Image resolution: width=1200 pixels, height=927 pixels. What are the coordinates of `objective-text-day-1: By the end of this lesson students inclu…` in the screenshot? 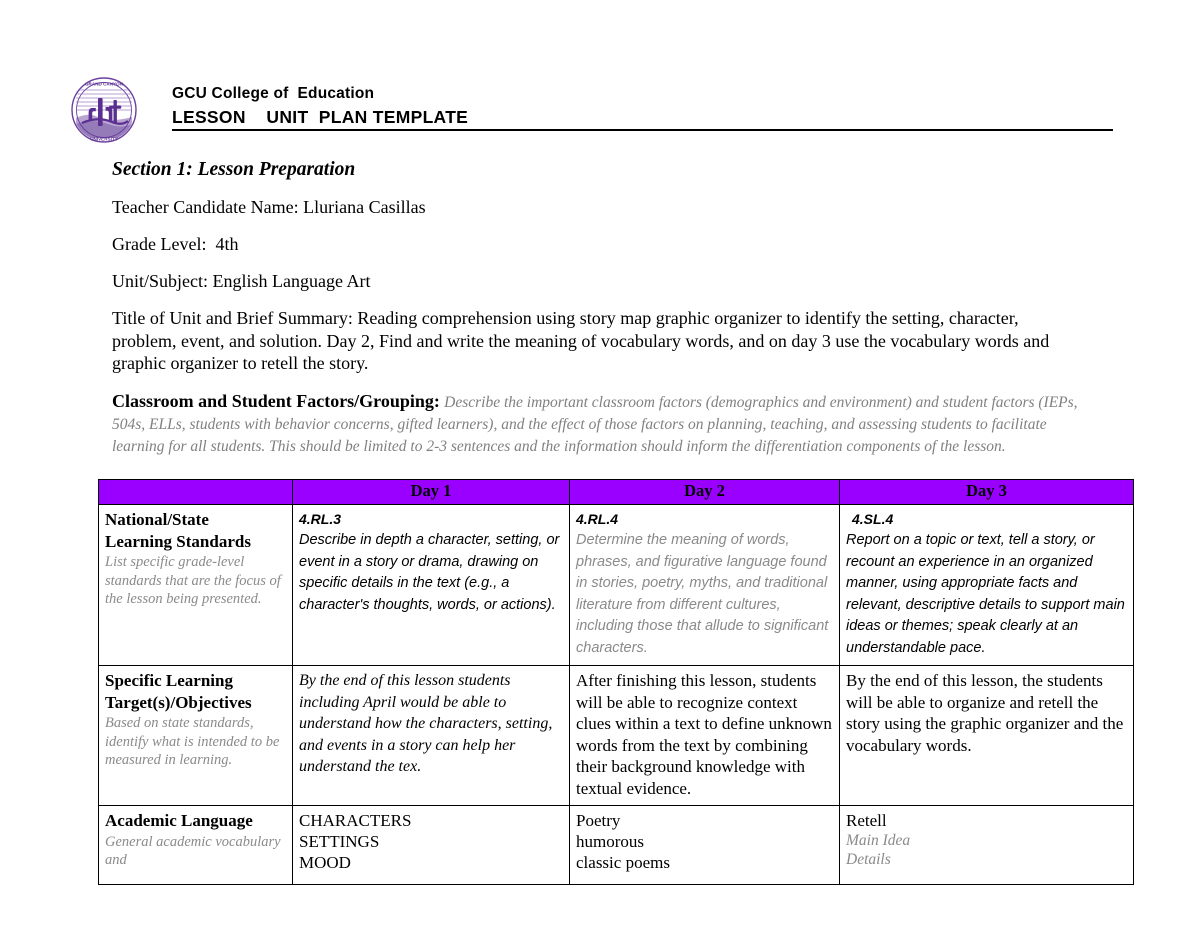 It's located at (426, 723).